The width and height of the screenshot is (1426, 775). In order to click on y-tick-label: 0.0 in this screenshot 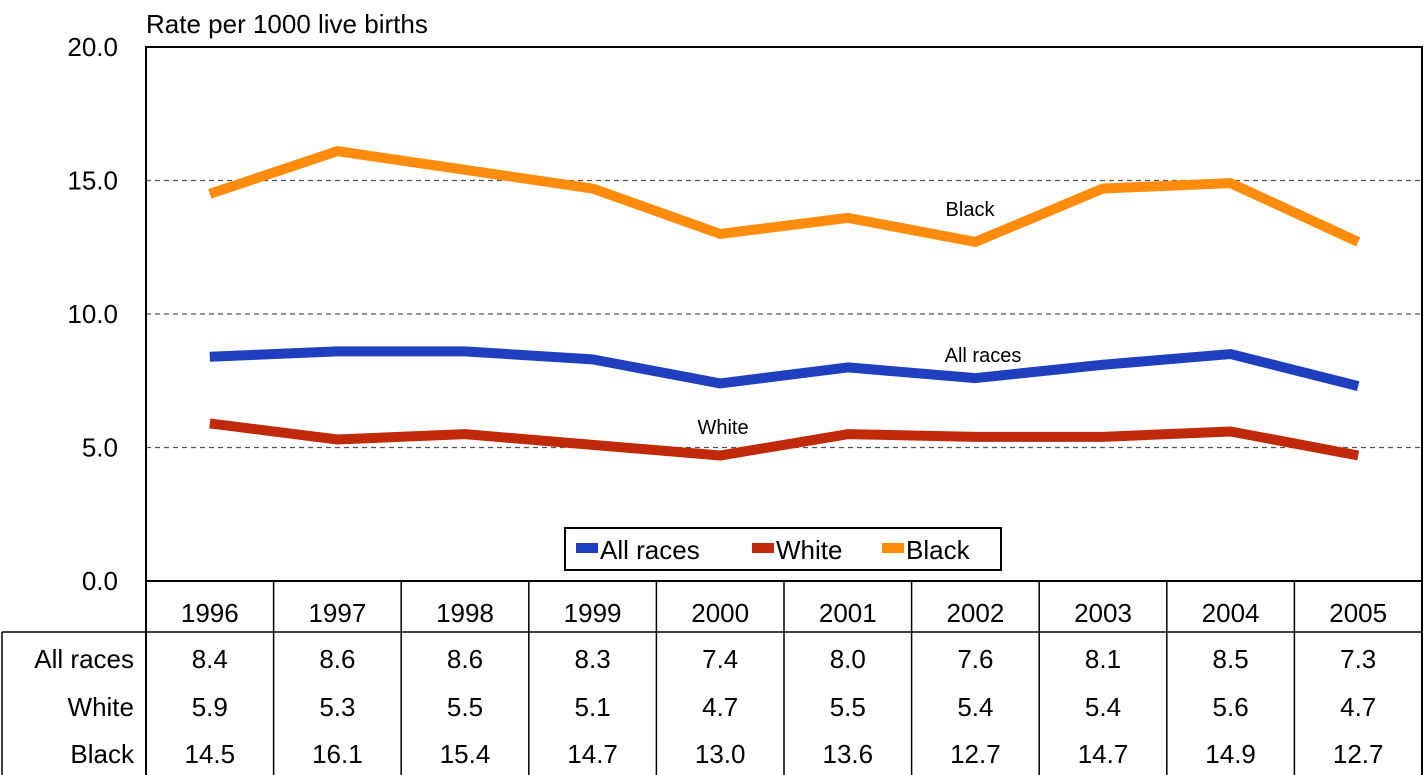, I will do `click(100, 581)`.